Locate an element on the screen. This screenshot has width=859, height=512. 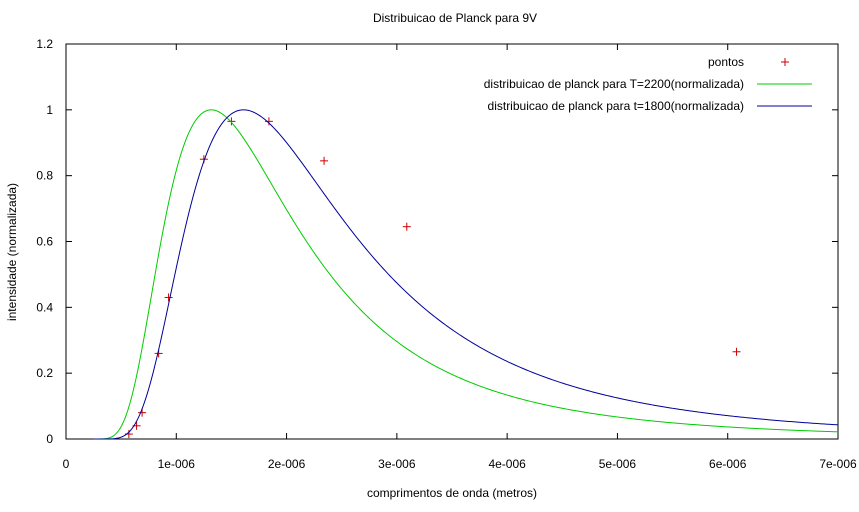
y-tick-label: 0 is located at coordinates (49, 439).